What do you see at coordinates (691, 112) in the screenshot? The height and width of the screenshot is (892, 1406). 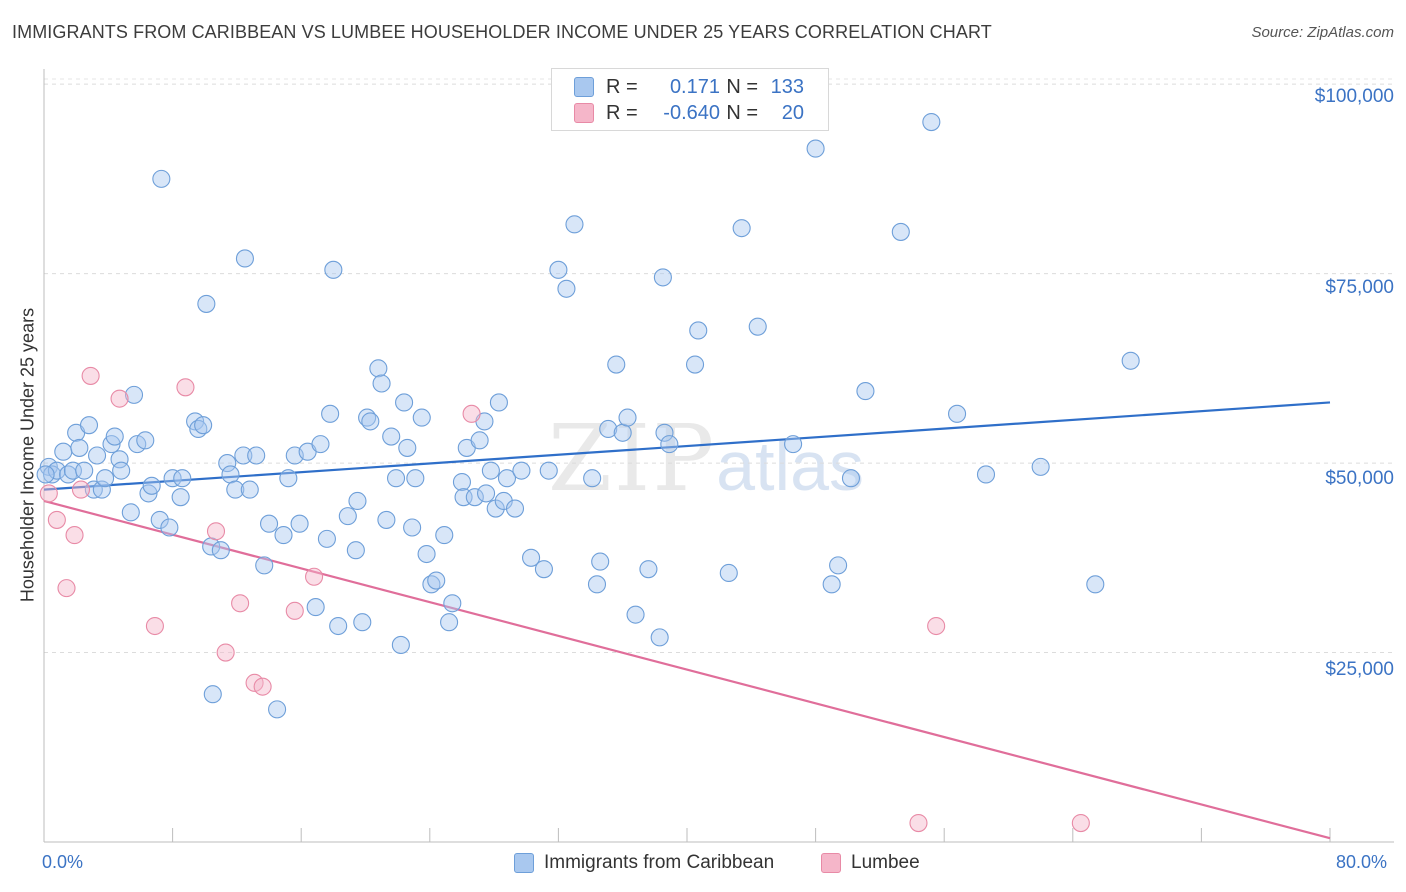 I see `r-value: -0.640` at bounding box center [691, 112].